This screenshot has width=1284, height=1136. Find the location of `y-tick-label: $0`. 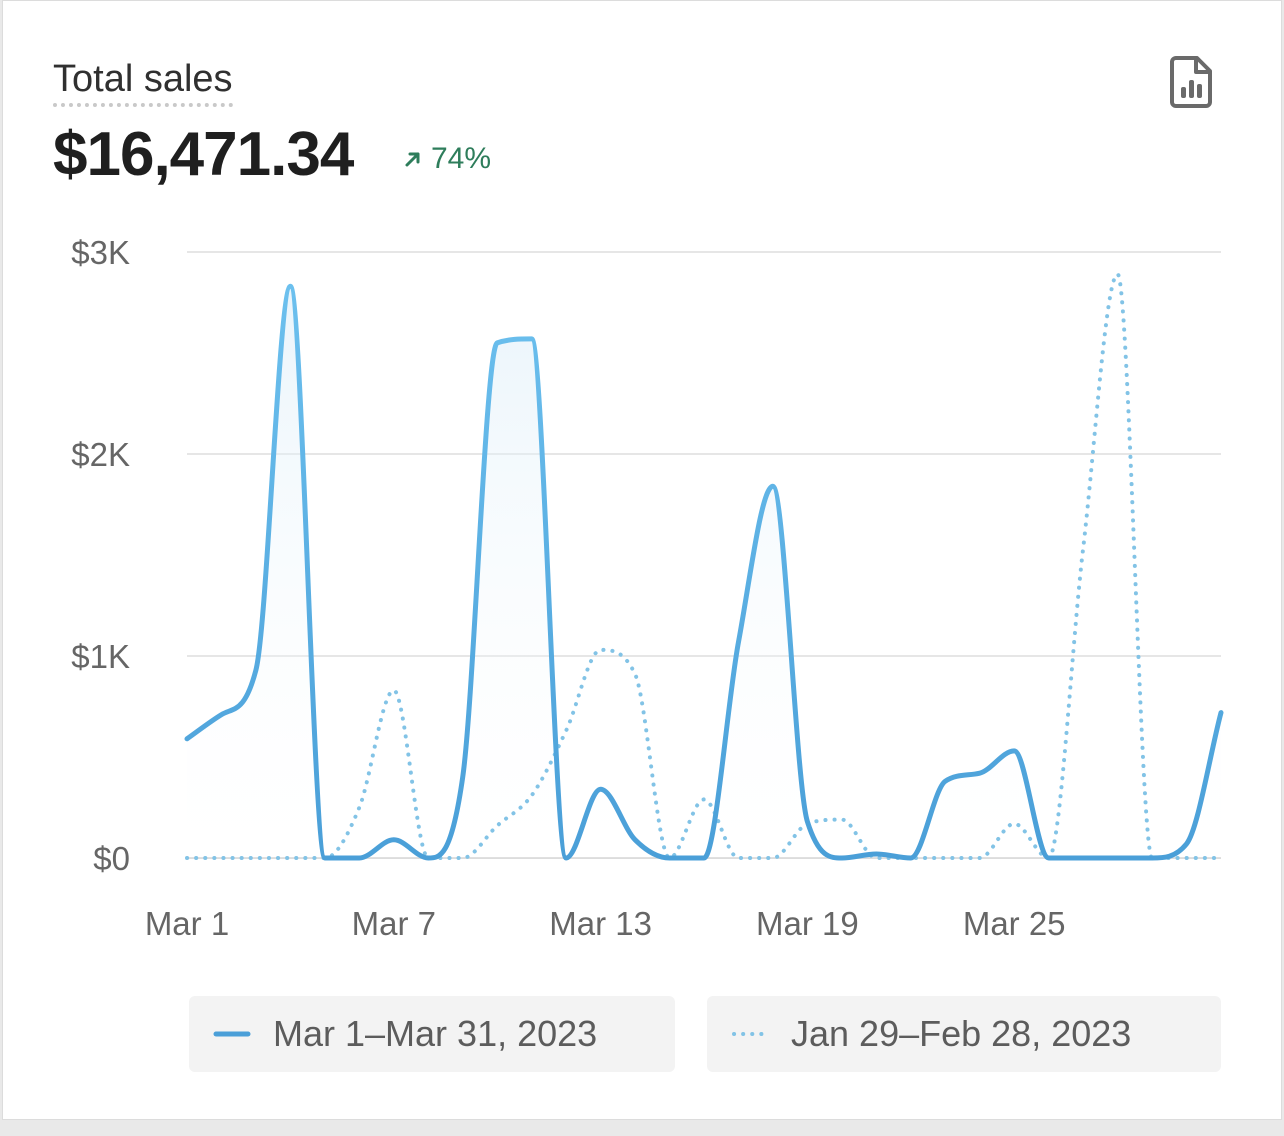

y-tick-label: $0 is located at coordinates (111, 858).